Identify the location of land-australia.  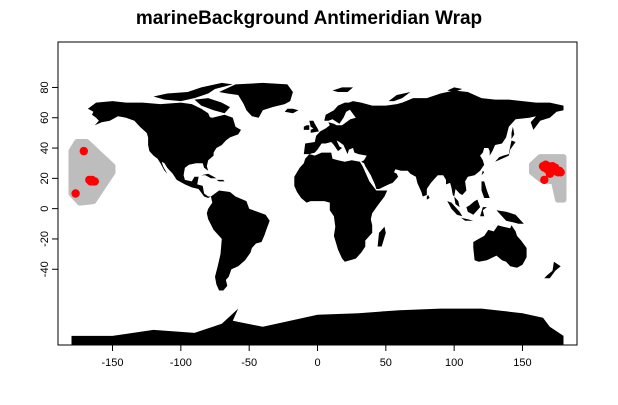
(500, 246).